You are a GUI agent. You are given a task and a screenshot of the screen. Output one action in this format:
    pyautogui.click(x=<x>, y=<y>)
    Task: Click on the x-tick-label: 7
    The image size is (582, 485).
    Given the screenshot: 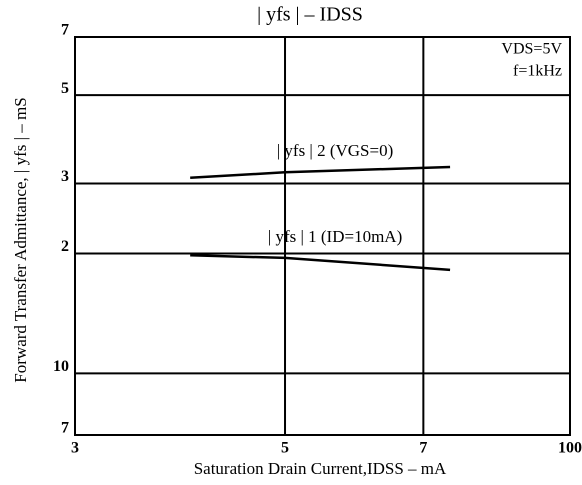 What is the action you would take?
    pyautogui.click(x=423, y=448)
    